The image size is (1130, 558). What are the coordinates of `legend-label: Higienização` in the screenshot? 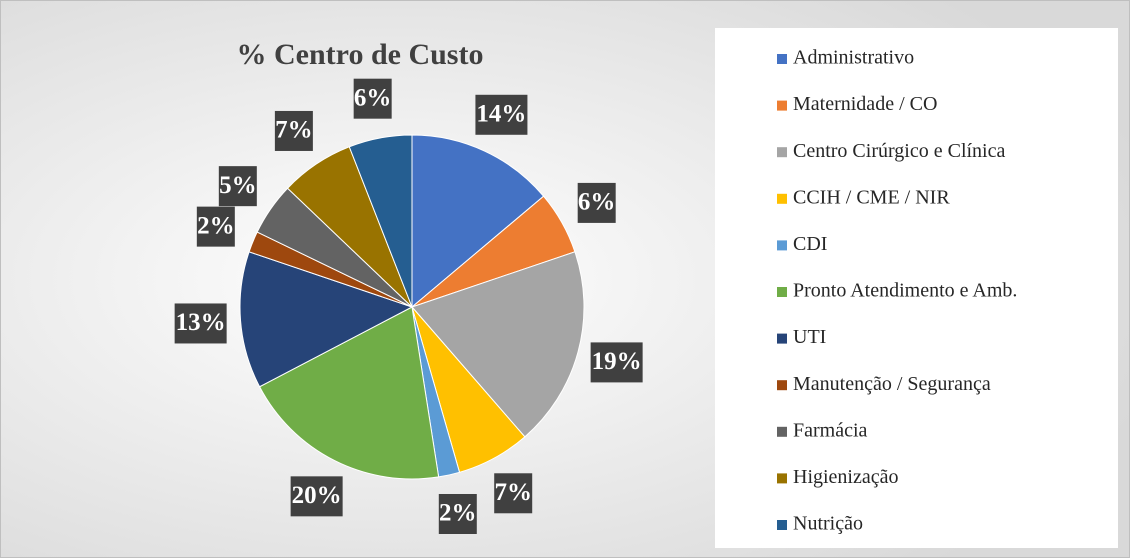 It's located at (846, 477).